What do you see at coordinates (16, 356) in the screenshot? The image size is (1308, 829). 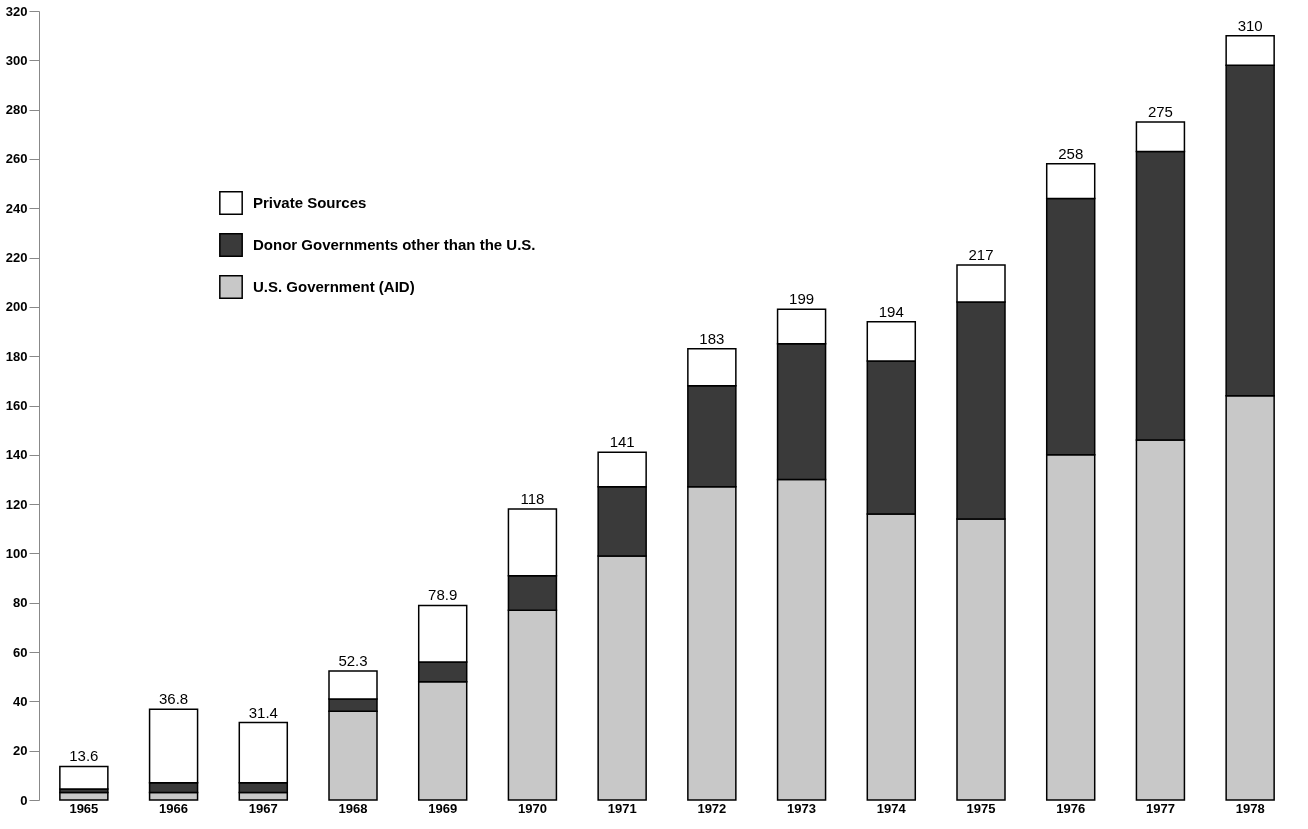 I see `y-tick-label: 180` at bounding box center [16, 356].